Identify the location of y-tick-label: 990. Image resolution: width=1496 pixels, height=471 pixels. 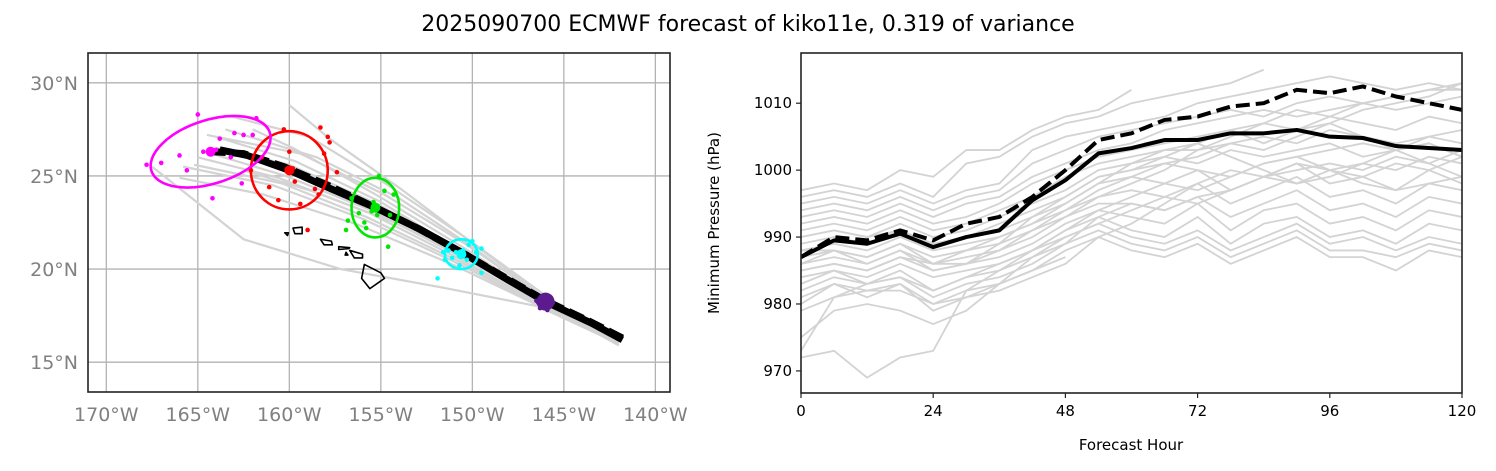
(777, 237).